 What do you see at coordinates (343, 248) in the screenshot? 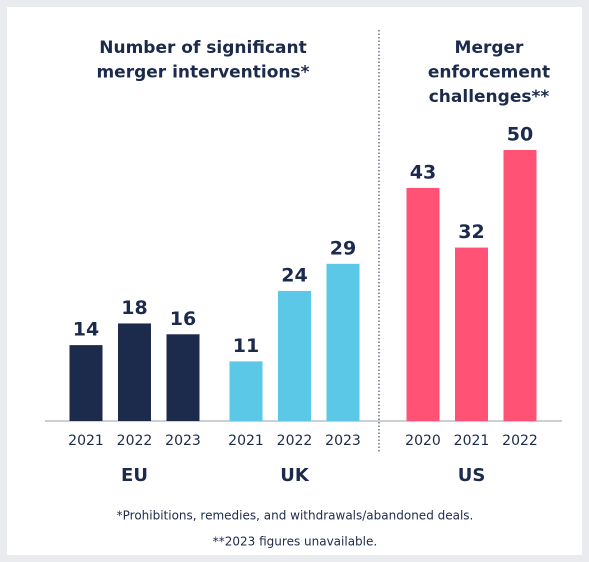
I see `value-label: 29` at bounding box center [343, 248].